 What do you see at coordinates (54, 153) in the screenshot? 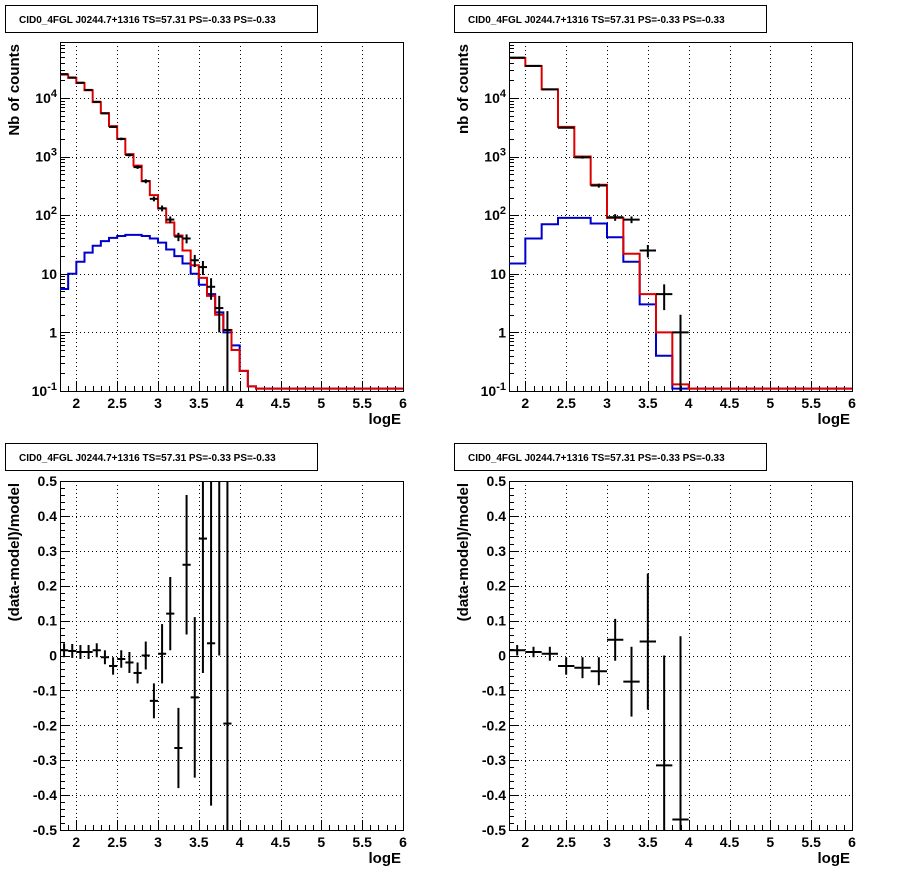
I see `y-tick-label-exp: 3` at bounding box center [54, 153].